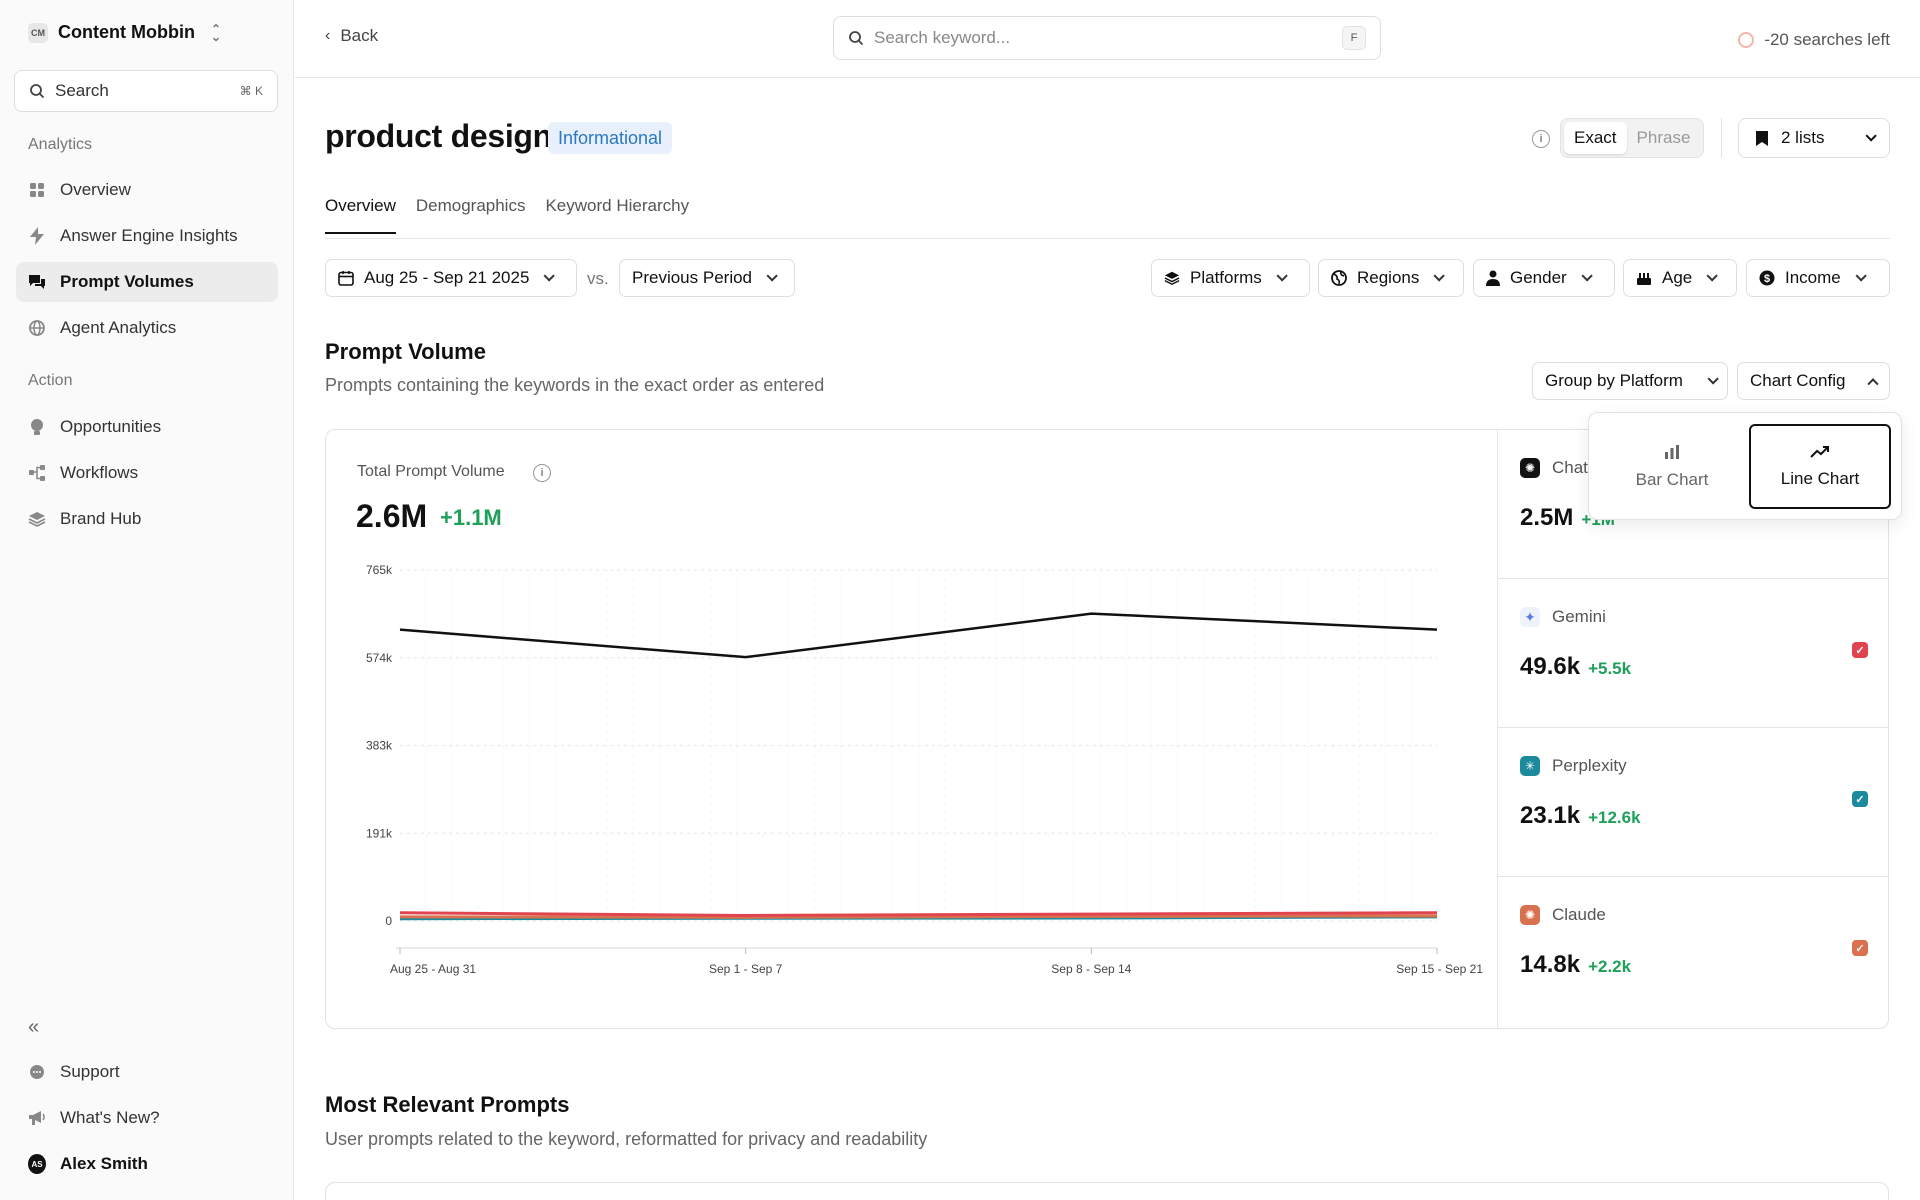 The height and width of the screenshot is (1200, 1920). I want to click on date-range-label: Aug 25 - Sep 21 2025, so click(447, 277).